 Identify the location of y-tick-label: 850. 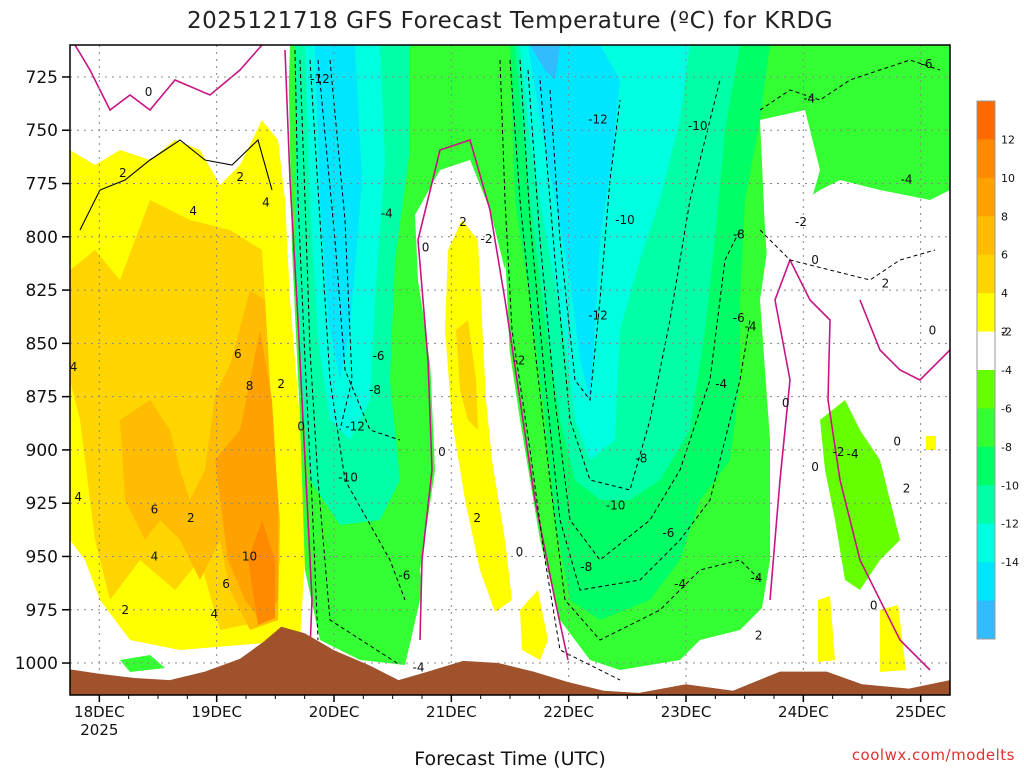
(42, 344).